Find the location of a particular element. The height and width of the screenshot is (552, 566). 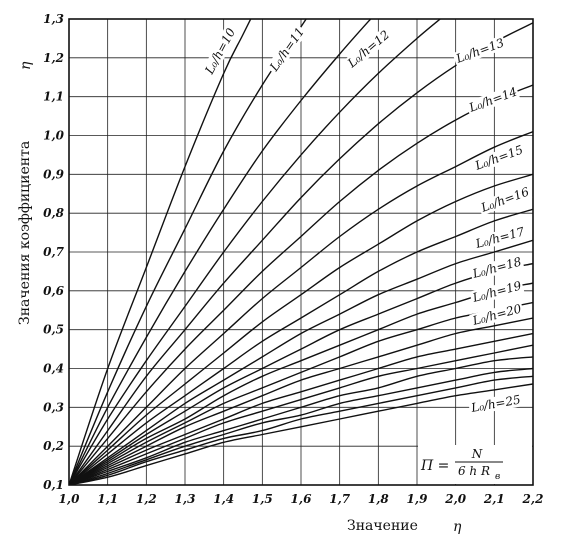

y-tick-label: 0,1 is located at coordinates (53, 485).